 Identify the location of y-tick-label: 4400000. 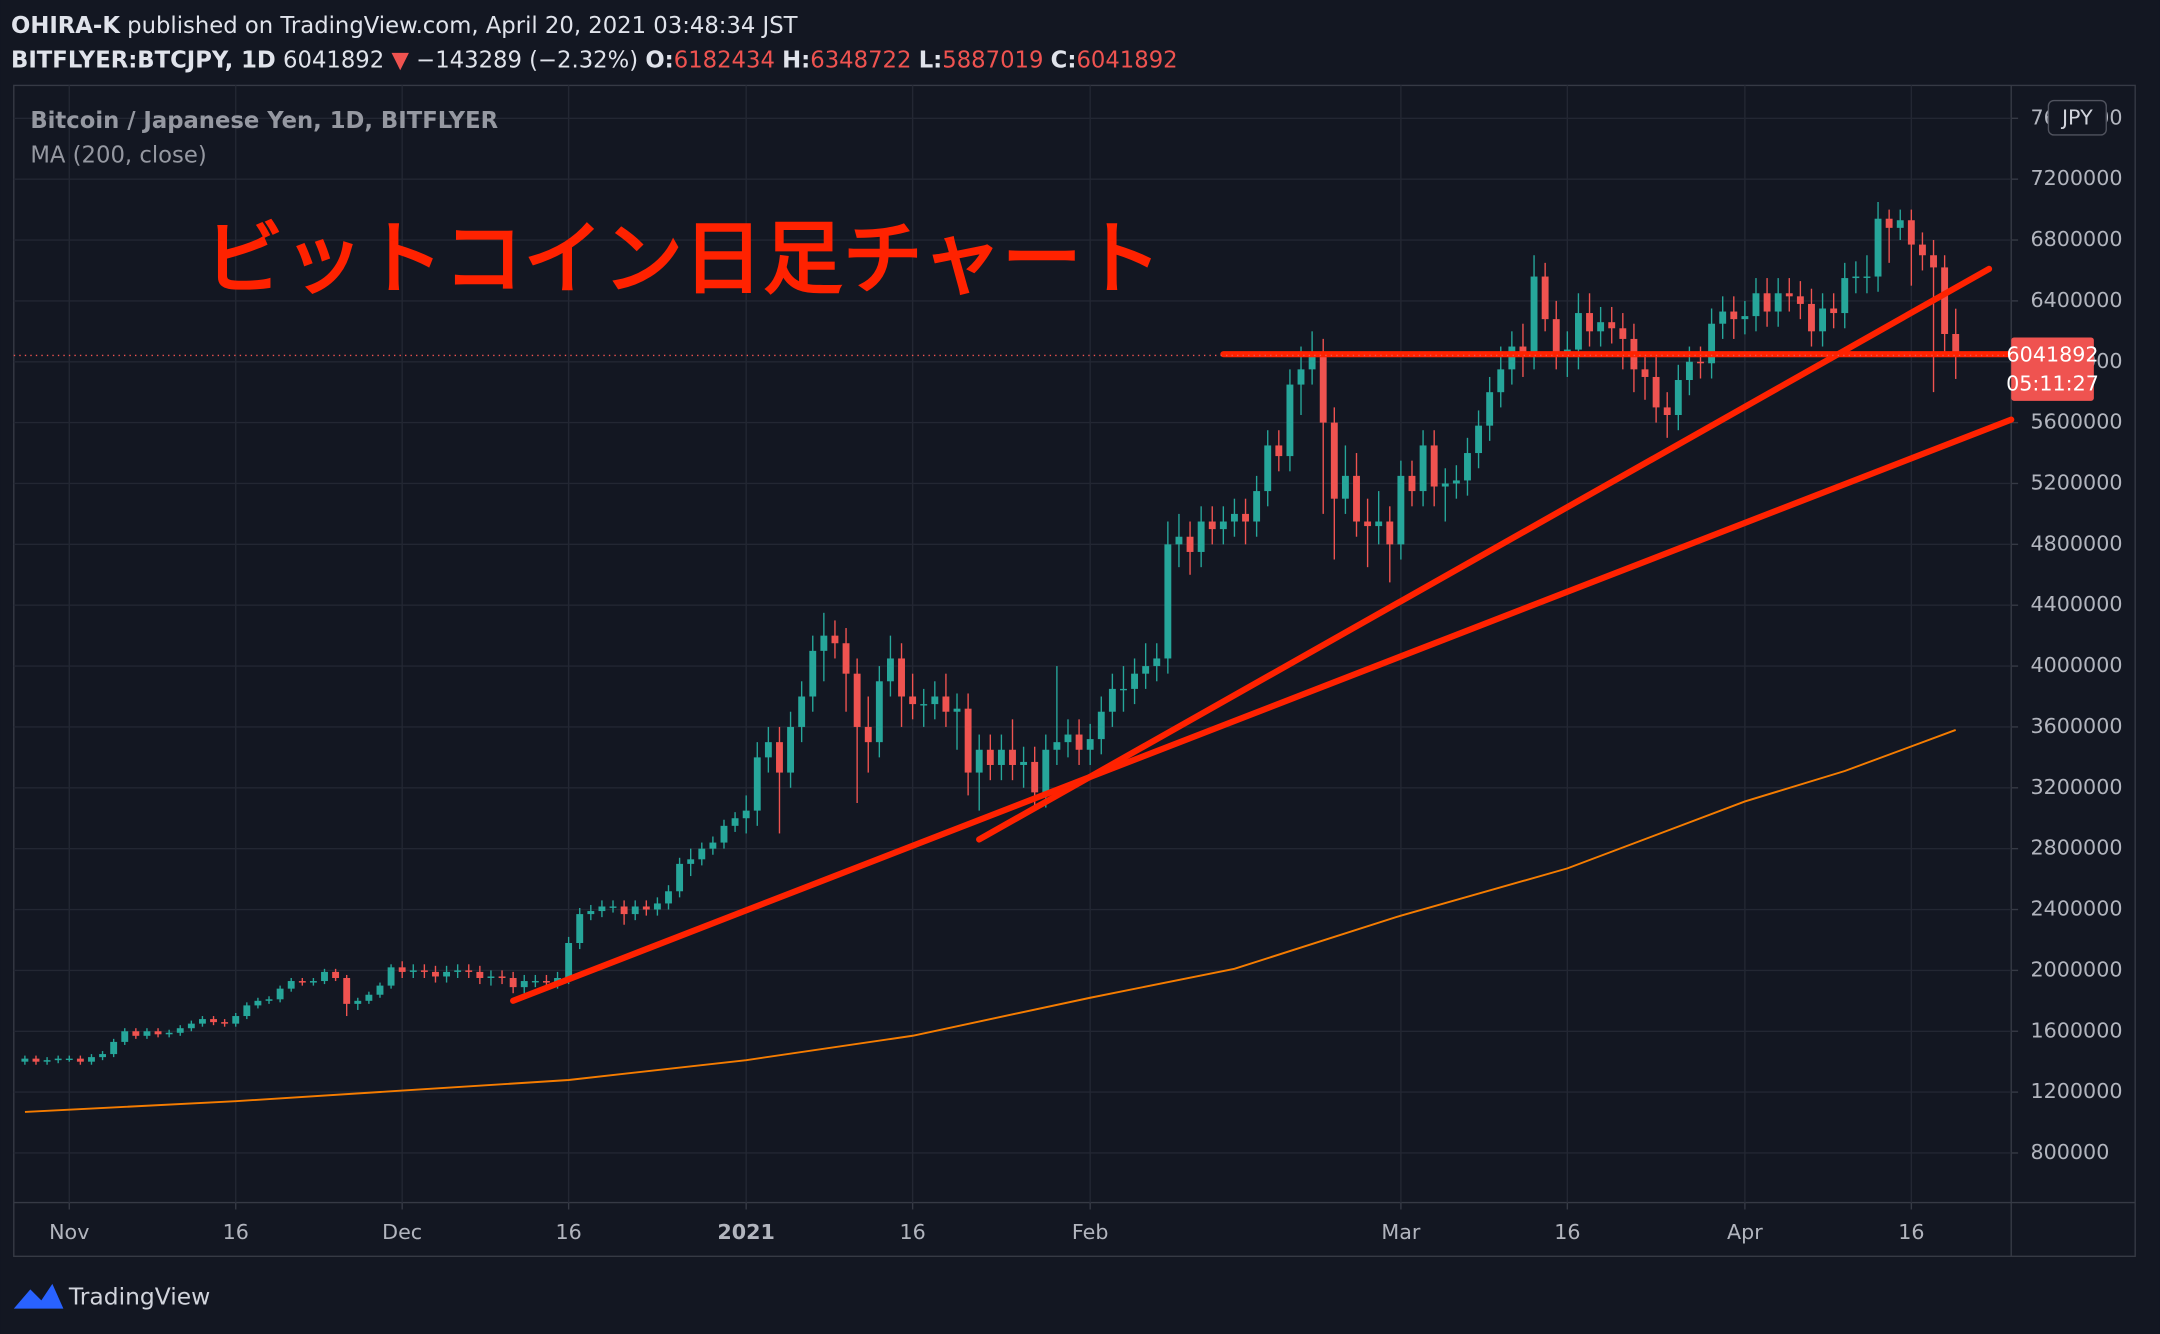
(2076, 604).